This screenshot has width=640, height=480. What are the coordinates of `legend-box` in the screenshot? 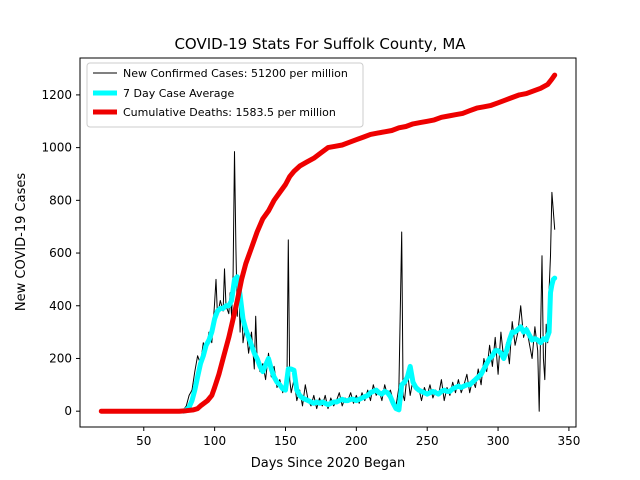 It's located at (225, 95).